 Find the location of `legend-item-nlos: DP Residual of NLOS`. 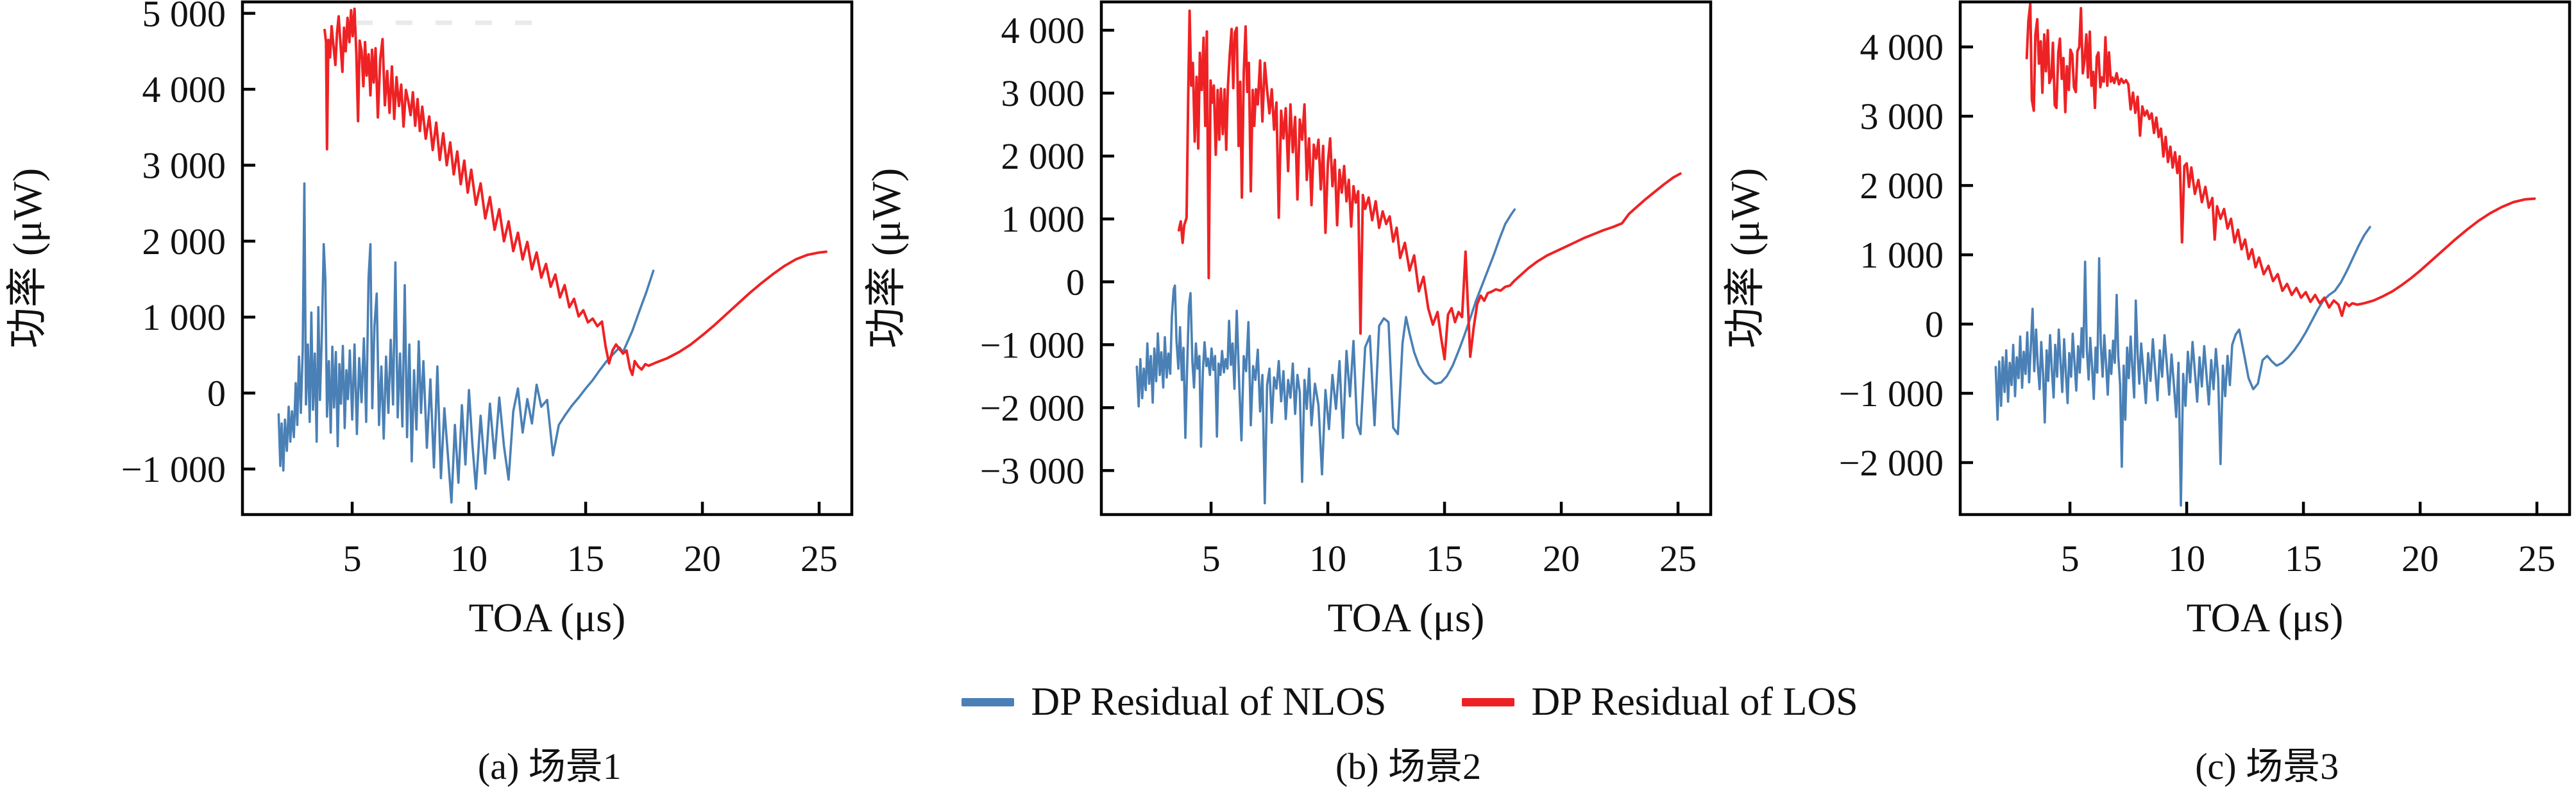

legend-item-nlos: DP Residual of NLOS is located at coordinates (1174, 702).